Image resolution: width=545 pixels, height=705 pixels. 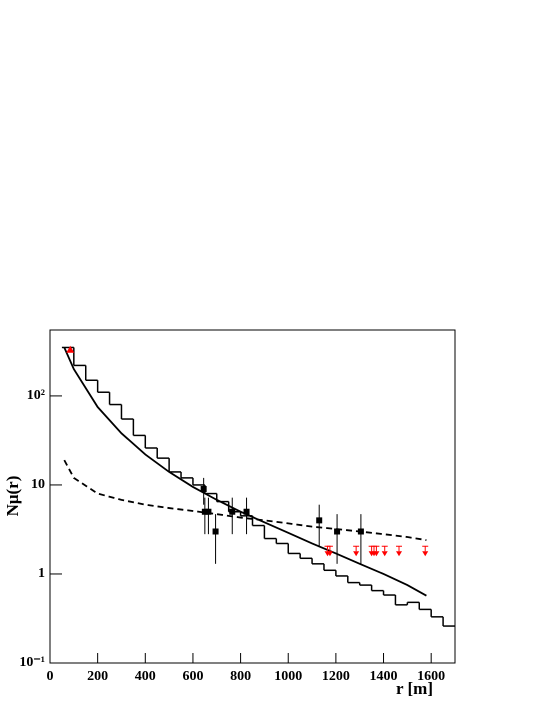 I want to click on y-tick-label: 10, so click(x=38, y=484).